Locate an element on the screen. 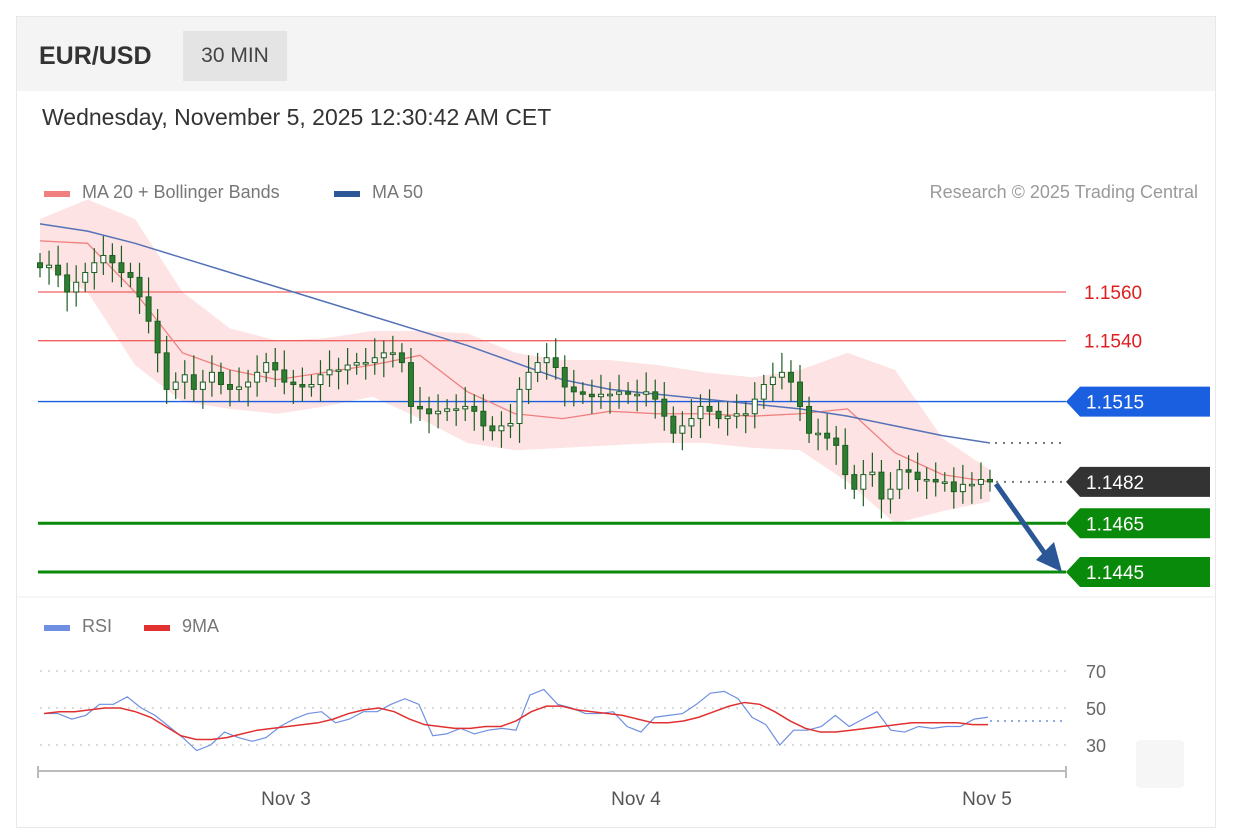 This screenshot has height=836, width=1246. x-tick-label: Nov 5 is located at coordinates (987, 799).